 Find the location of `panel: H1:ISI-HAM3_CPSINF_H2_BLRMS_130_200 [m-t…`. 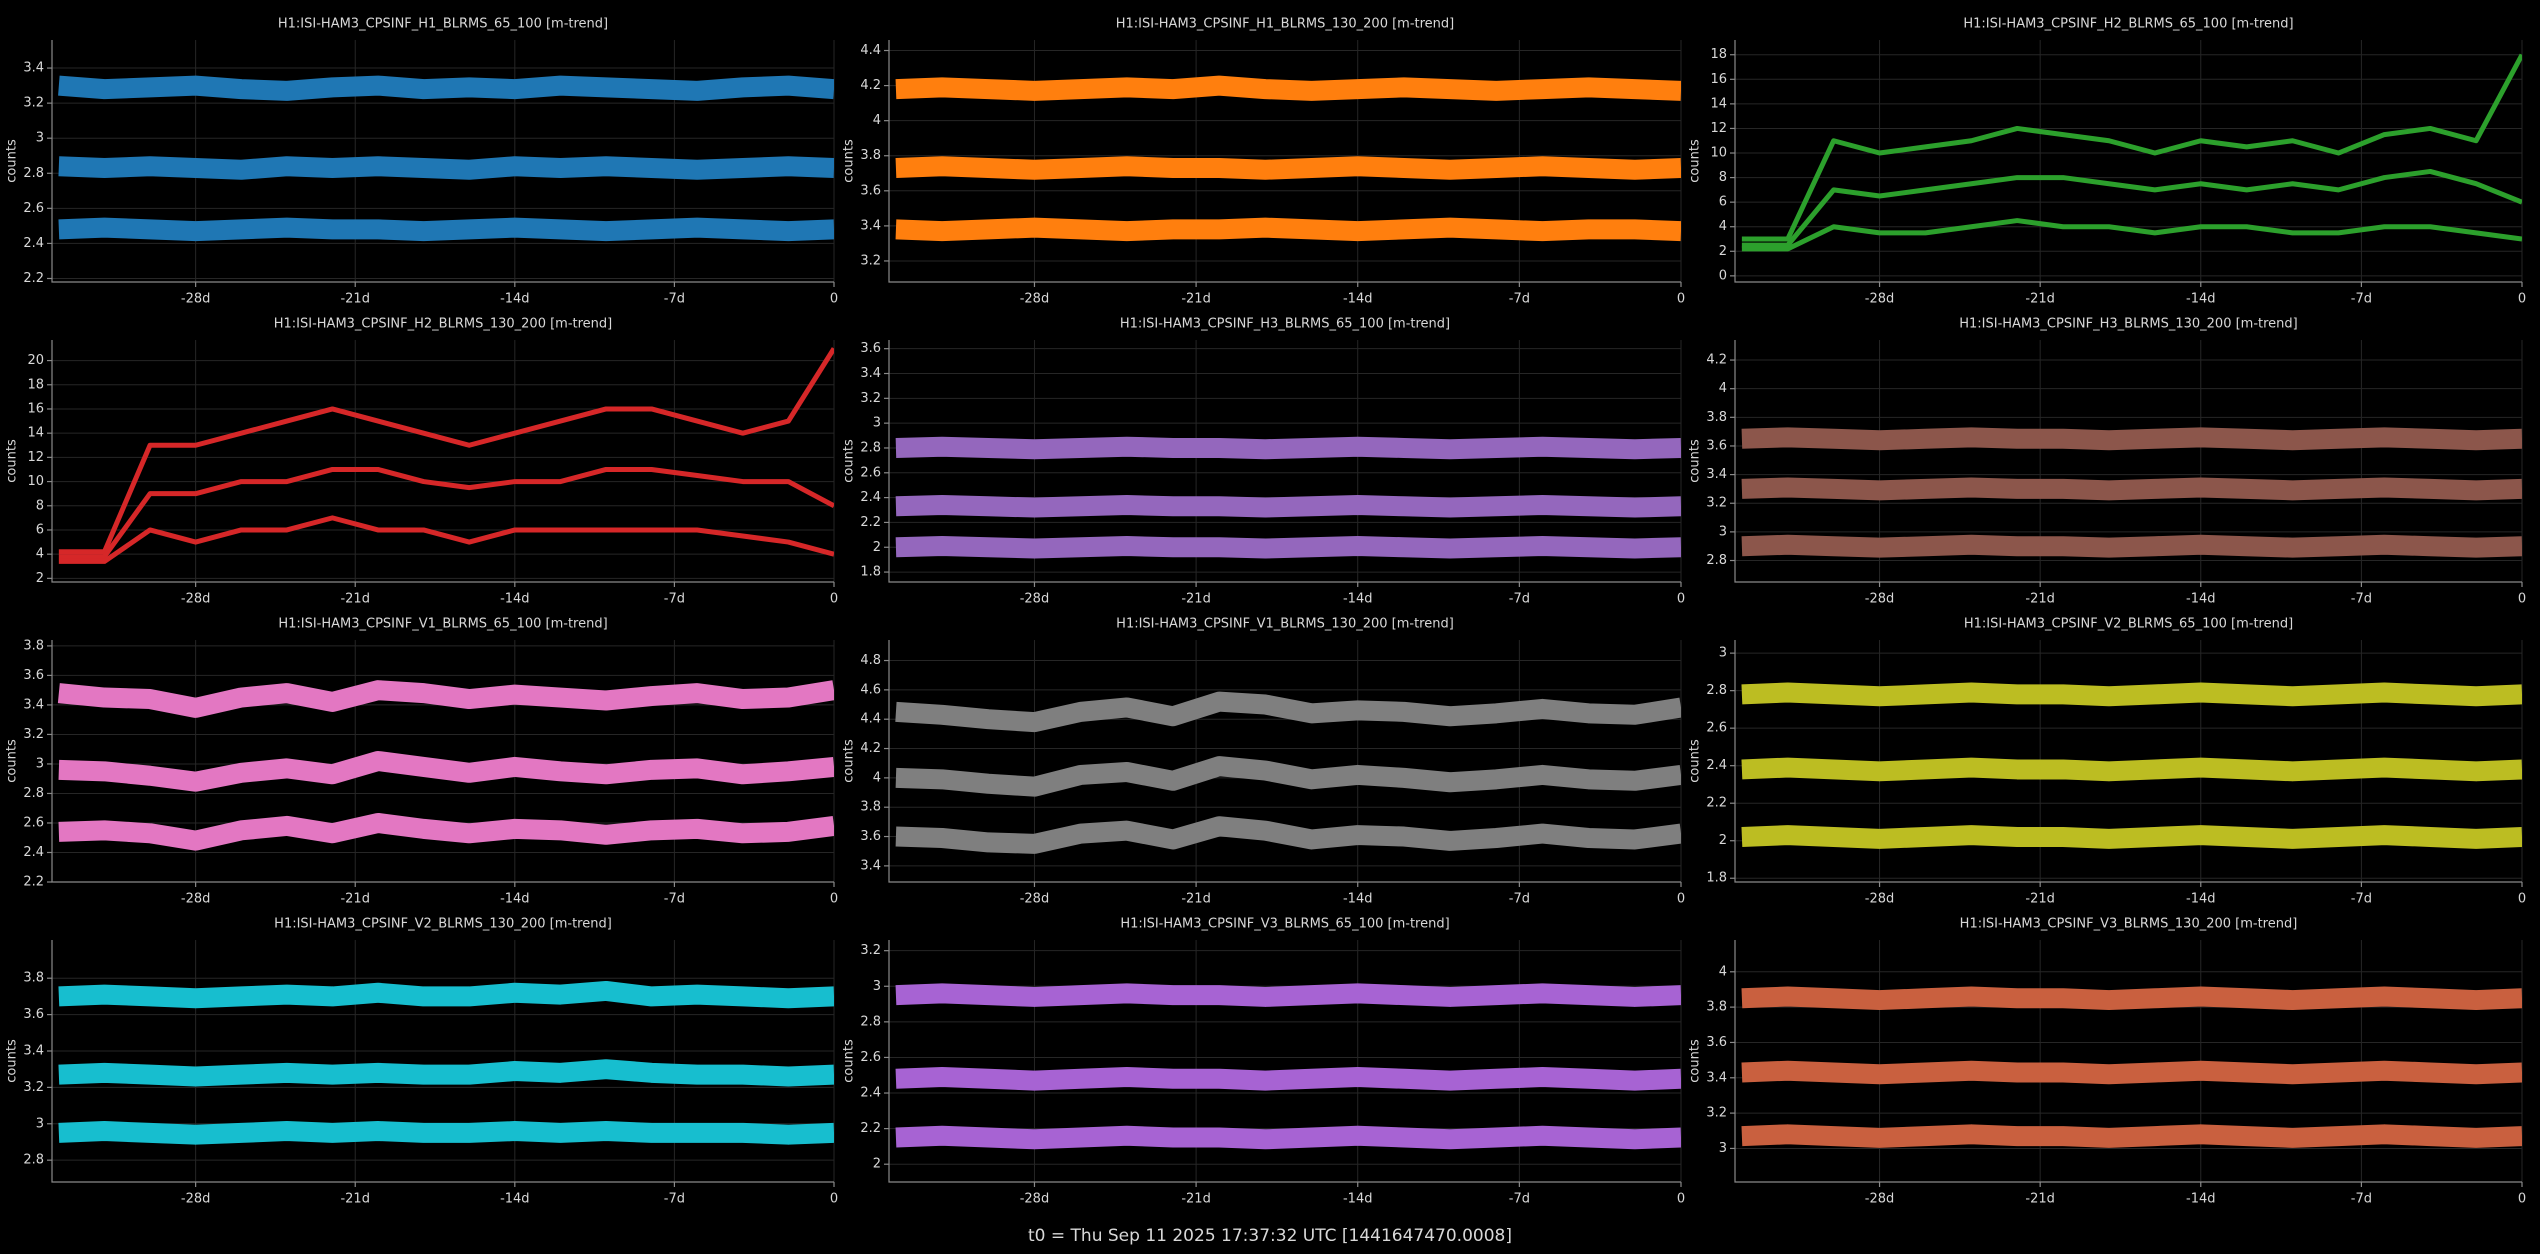

panel: H1:ISI-HAM3_CPSINF_H2_BLRMS_130_200 [m-t… is located at coordinates (422, 462).